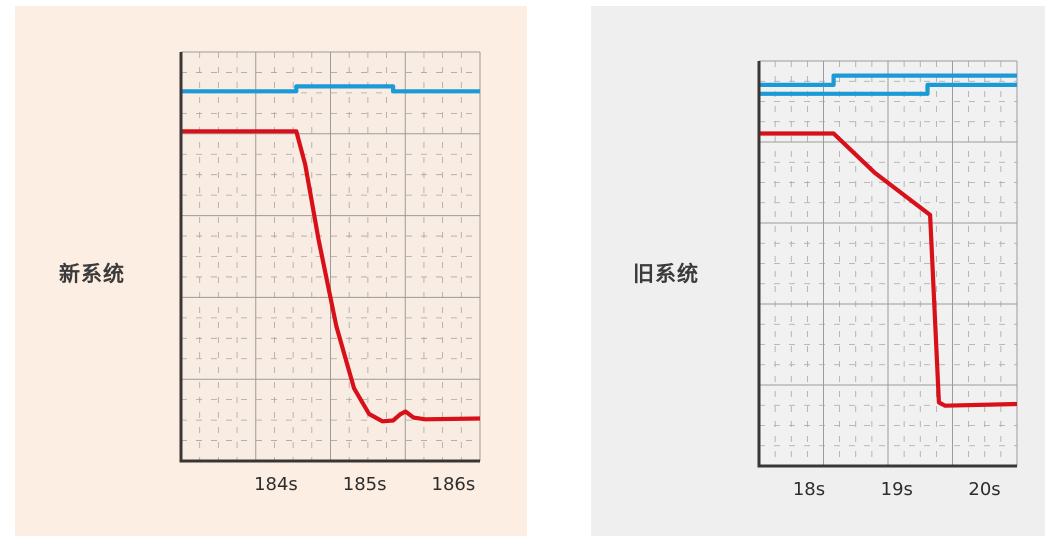  What do you see at coordinates (897, 489) in the screenshot?
I see `x-tick-label: 19s` at bounding box center [897, 489].